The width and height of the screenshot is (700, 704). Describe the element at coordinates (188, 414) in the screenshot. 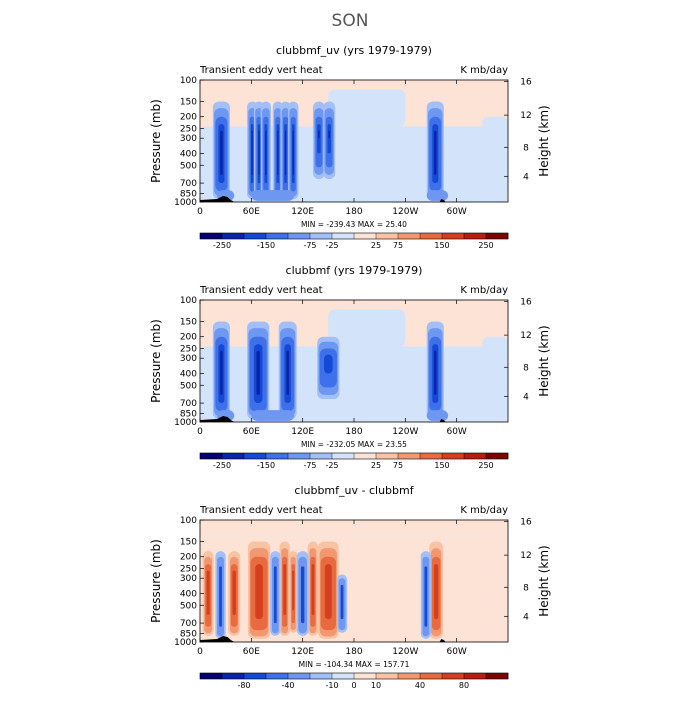

I see `pressure-tick-label: 850` at that location.